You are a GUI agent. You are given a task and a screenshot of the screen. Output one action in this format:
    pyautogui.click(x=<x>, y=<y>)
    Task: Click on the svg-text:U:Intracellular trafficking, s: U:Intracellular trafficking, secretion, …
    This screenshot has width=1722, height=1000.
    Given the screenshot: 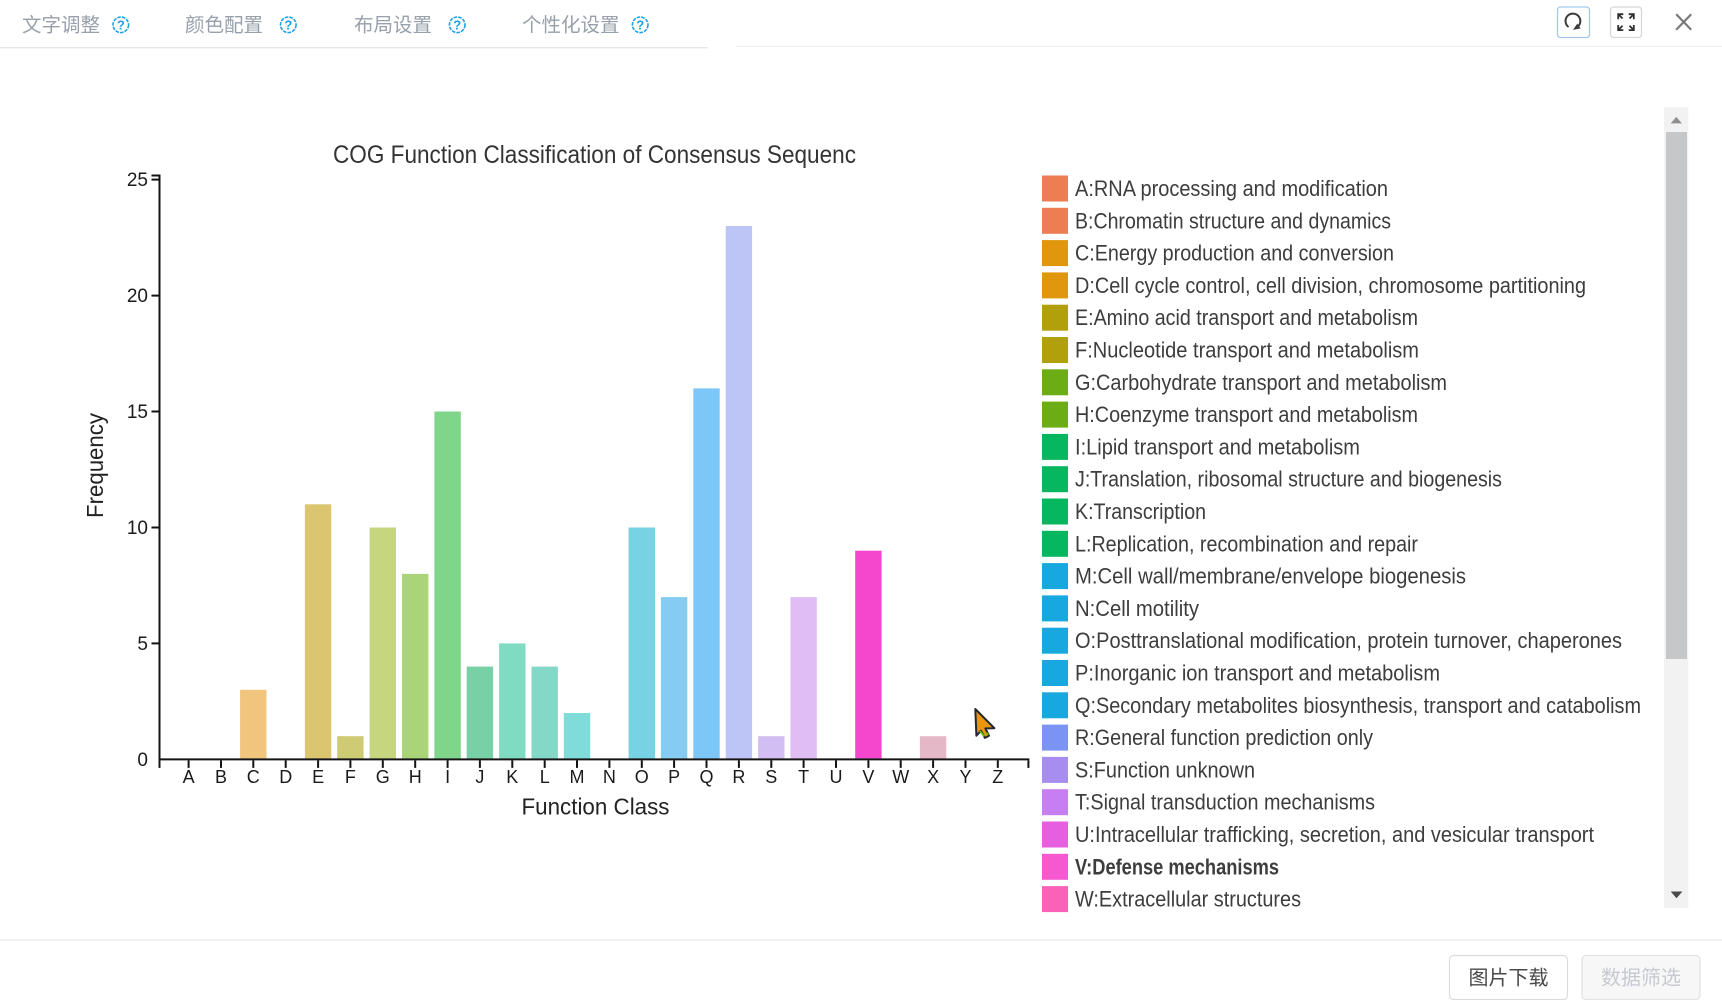 What is the action you would take?
    pyautogui.click(x=1334, y=834)
    